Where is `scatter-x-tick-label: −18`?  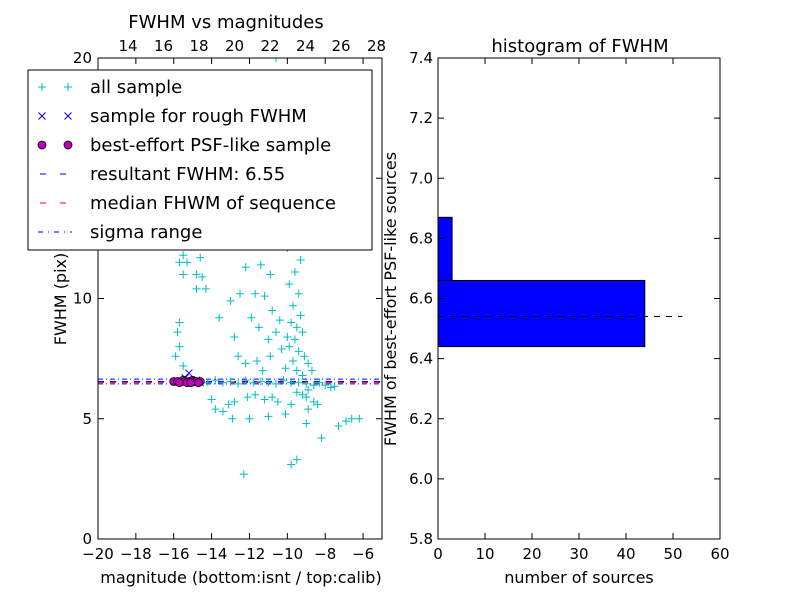
scatter-x-tick-label: −18 is located at coordinates (136, 554).